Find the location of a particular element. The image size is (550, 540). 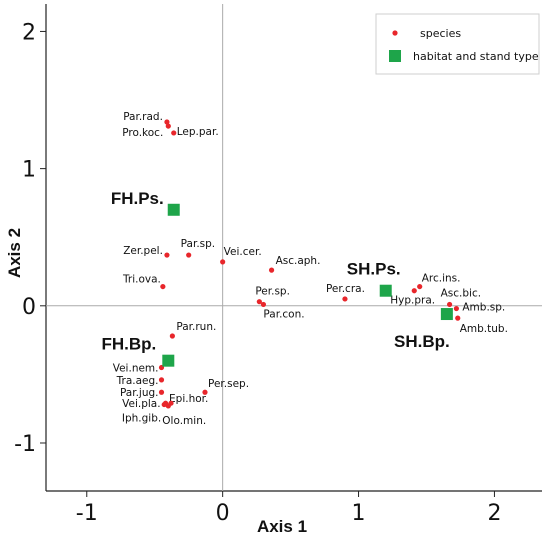

species-label: Par.sp. is located at coordinates (198, 244).